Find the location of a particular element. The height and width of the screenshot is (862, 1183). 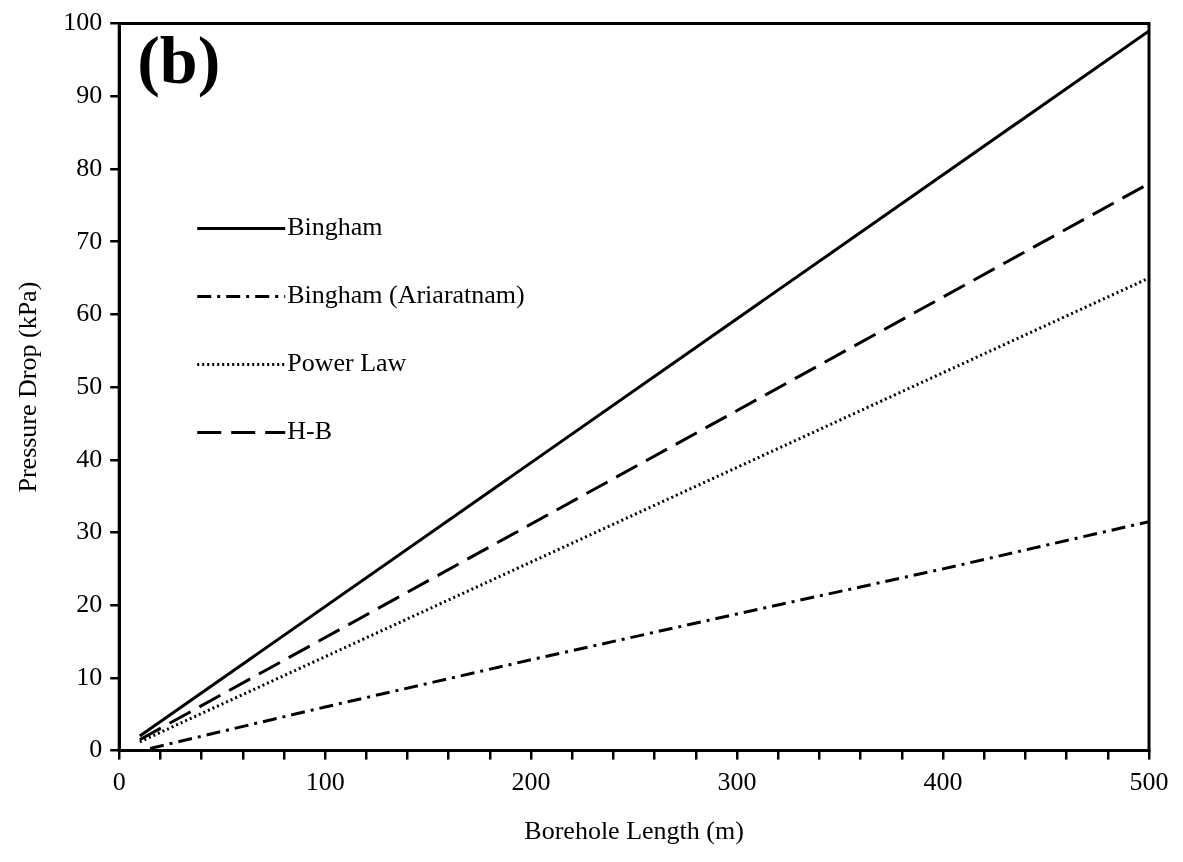

y-tick-label: 60 is located at coordinates (89, 313).